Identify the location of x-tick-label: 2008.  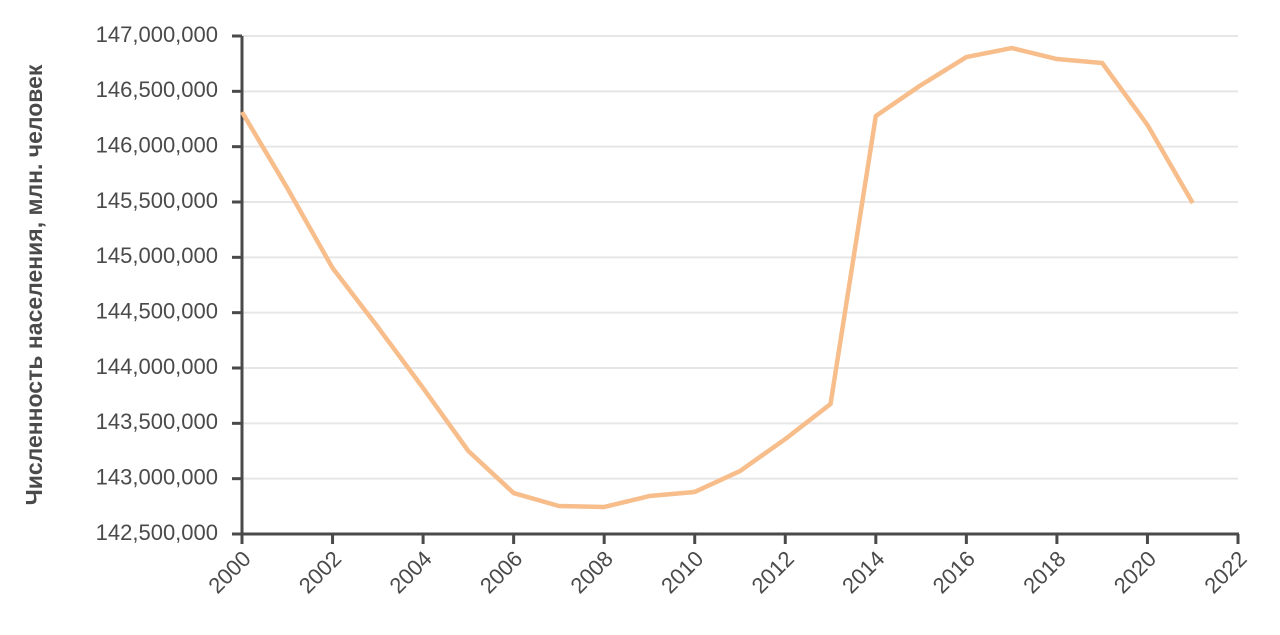
(592, 572).